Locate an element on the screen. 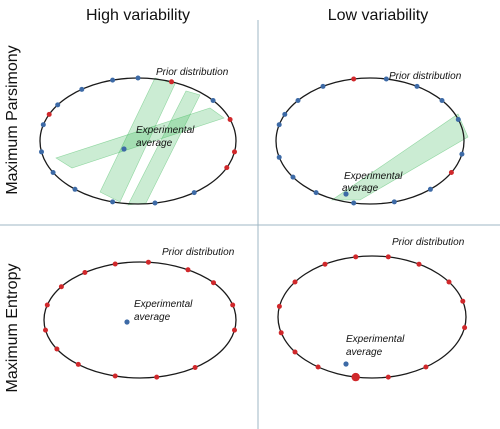  panel-entropy-high: Prior distribution Experimental average is located at coordinates (140, 313).